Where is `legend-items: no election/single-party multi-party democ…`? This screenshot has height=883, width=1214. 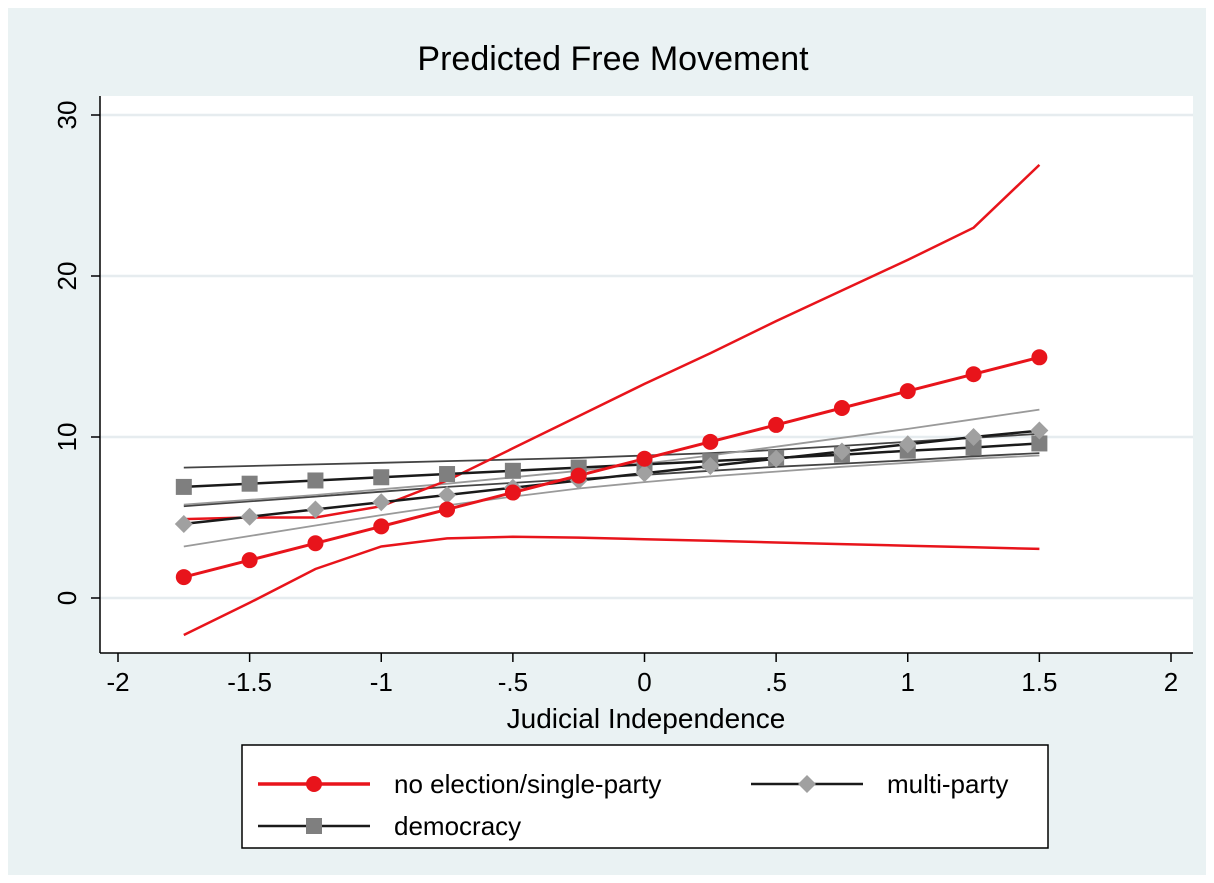
legend-items: no election/single-party multi-party democ… is located at coordinates (633, 805).